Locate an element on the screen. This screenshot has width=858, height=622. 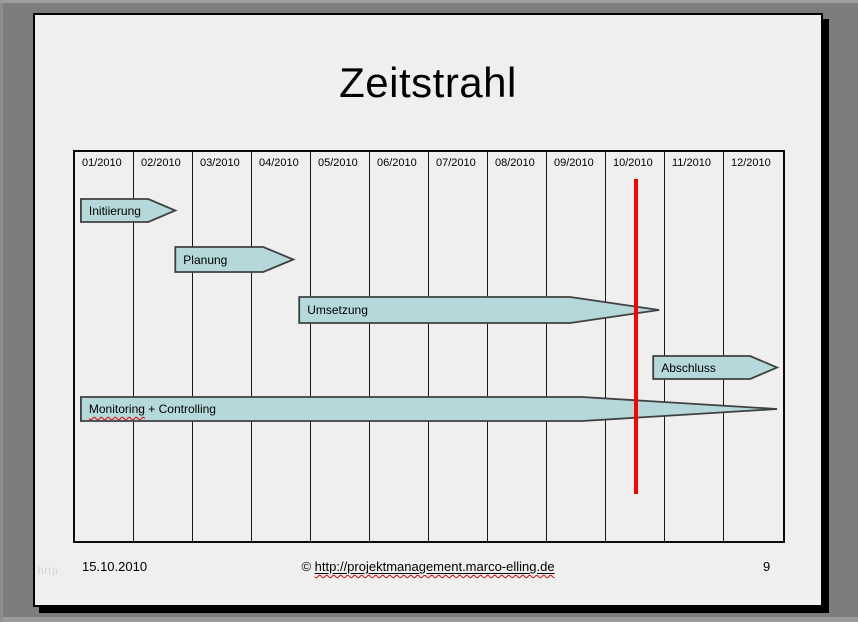
month-header-label: 10/2010 is located at coordinates (633, 163).